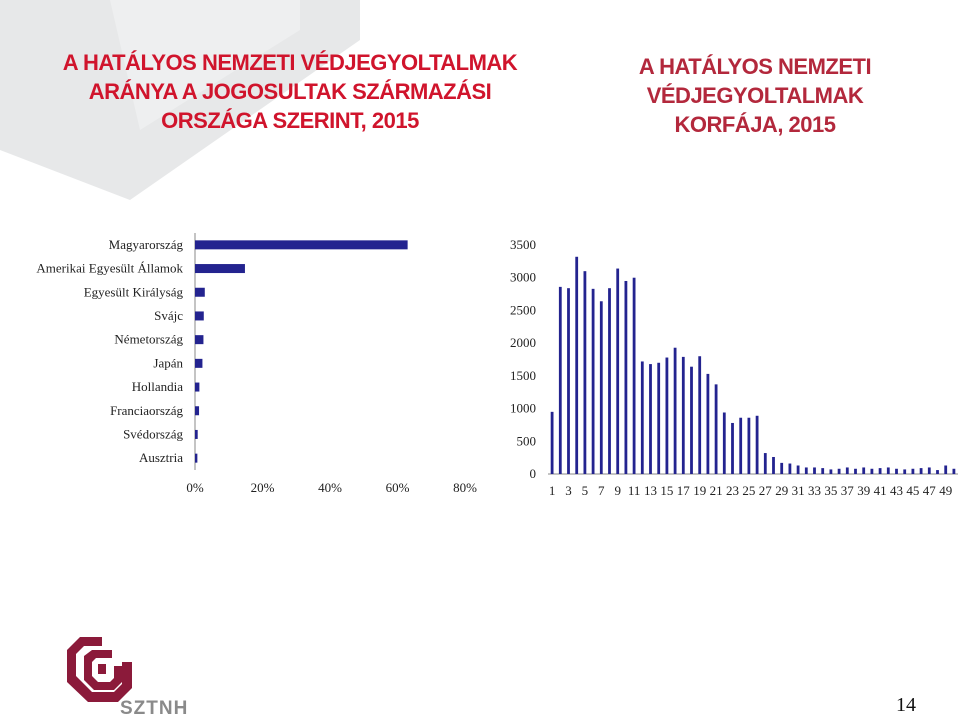 The height and width of the screenshot is (726, 959). Describe the element at coordinates (195, 487) in the screenshot. I see `left-chart-x-tick-label: 0%` at that location.